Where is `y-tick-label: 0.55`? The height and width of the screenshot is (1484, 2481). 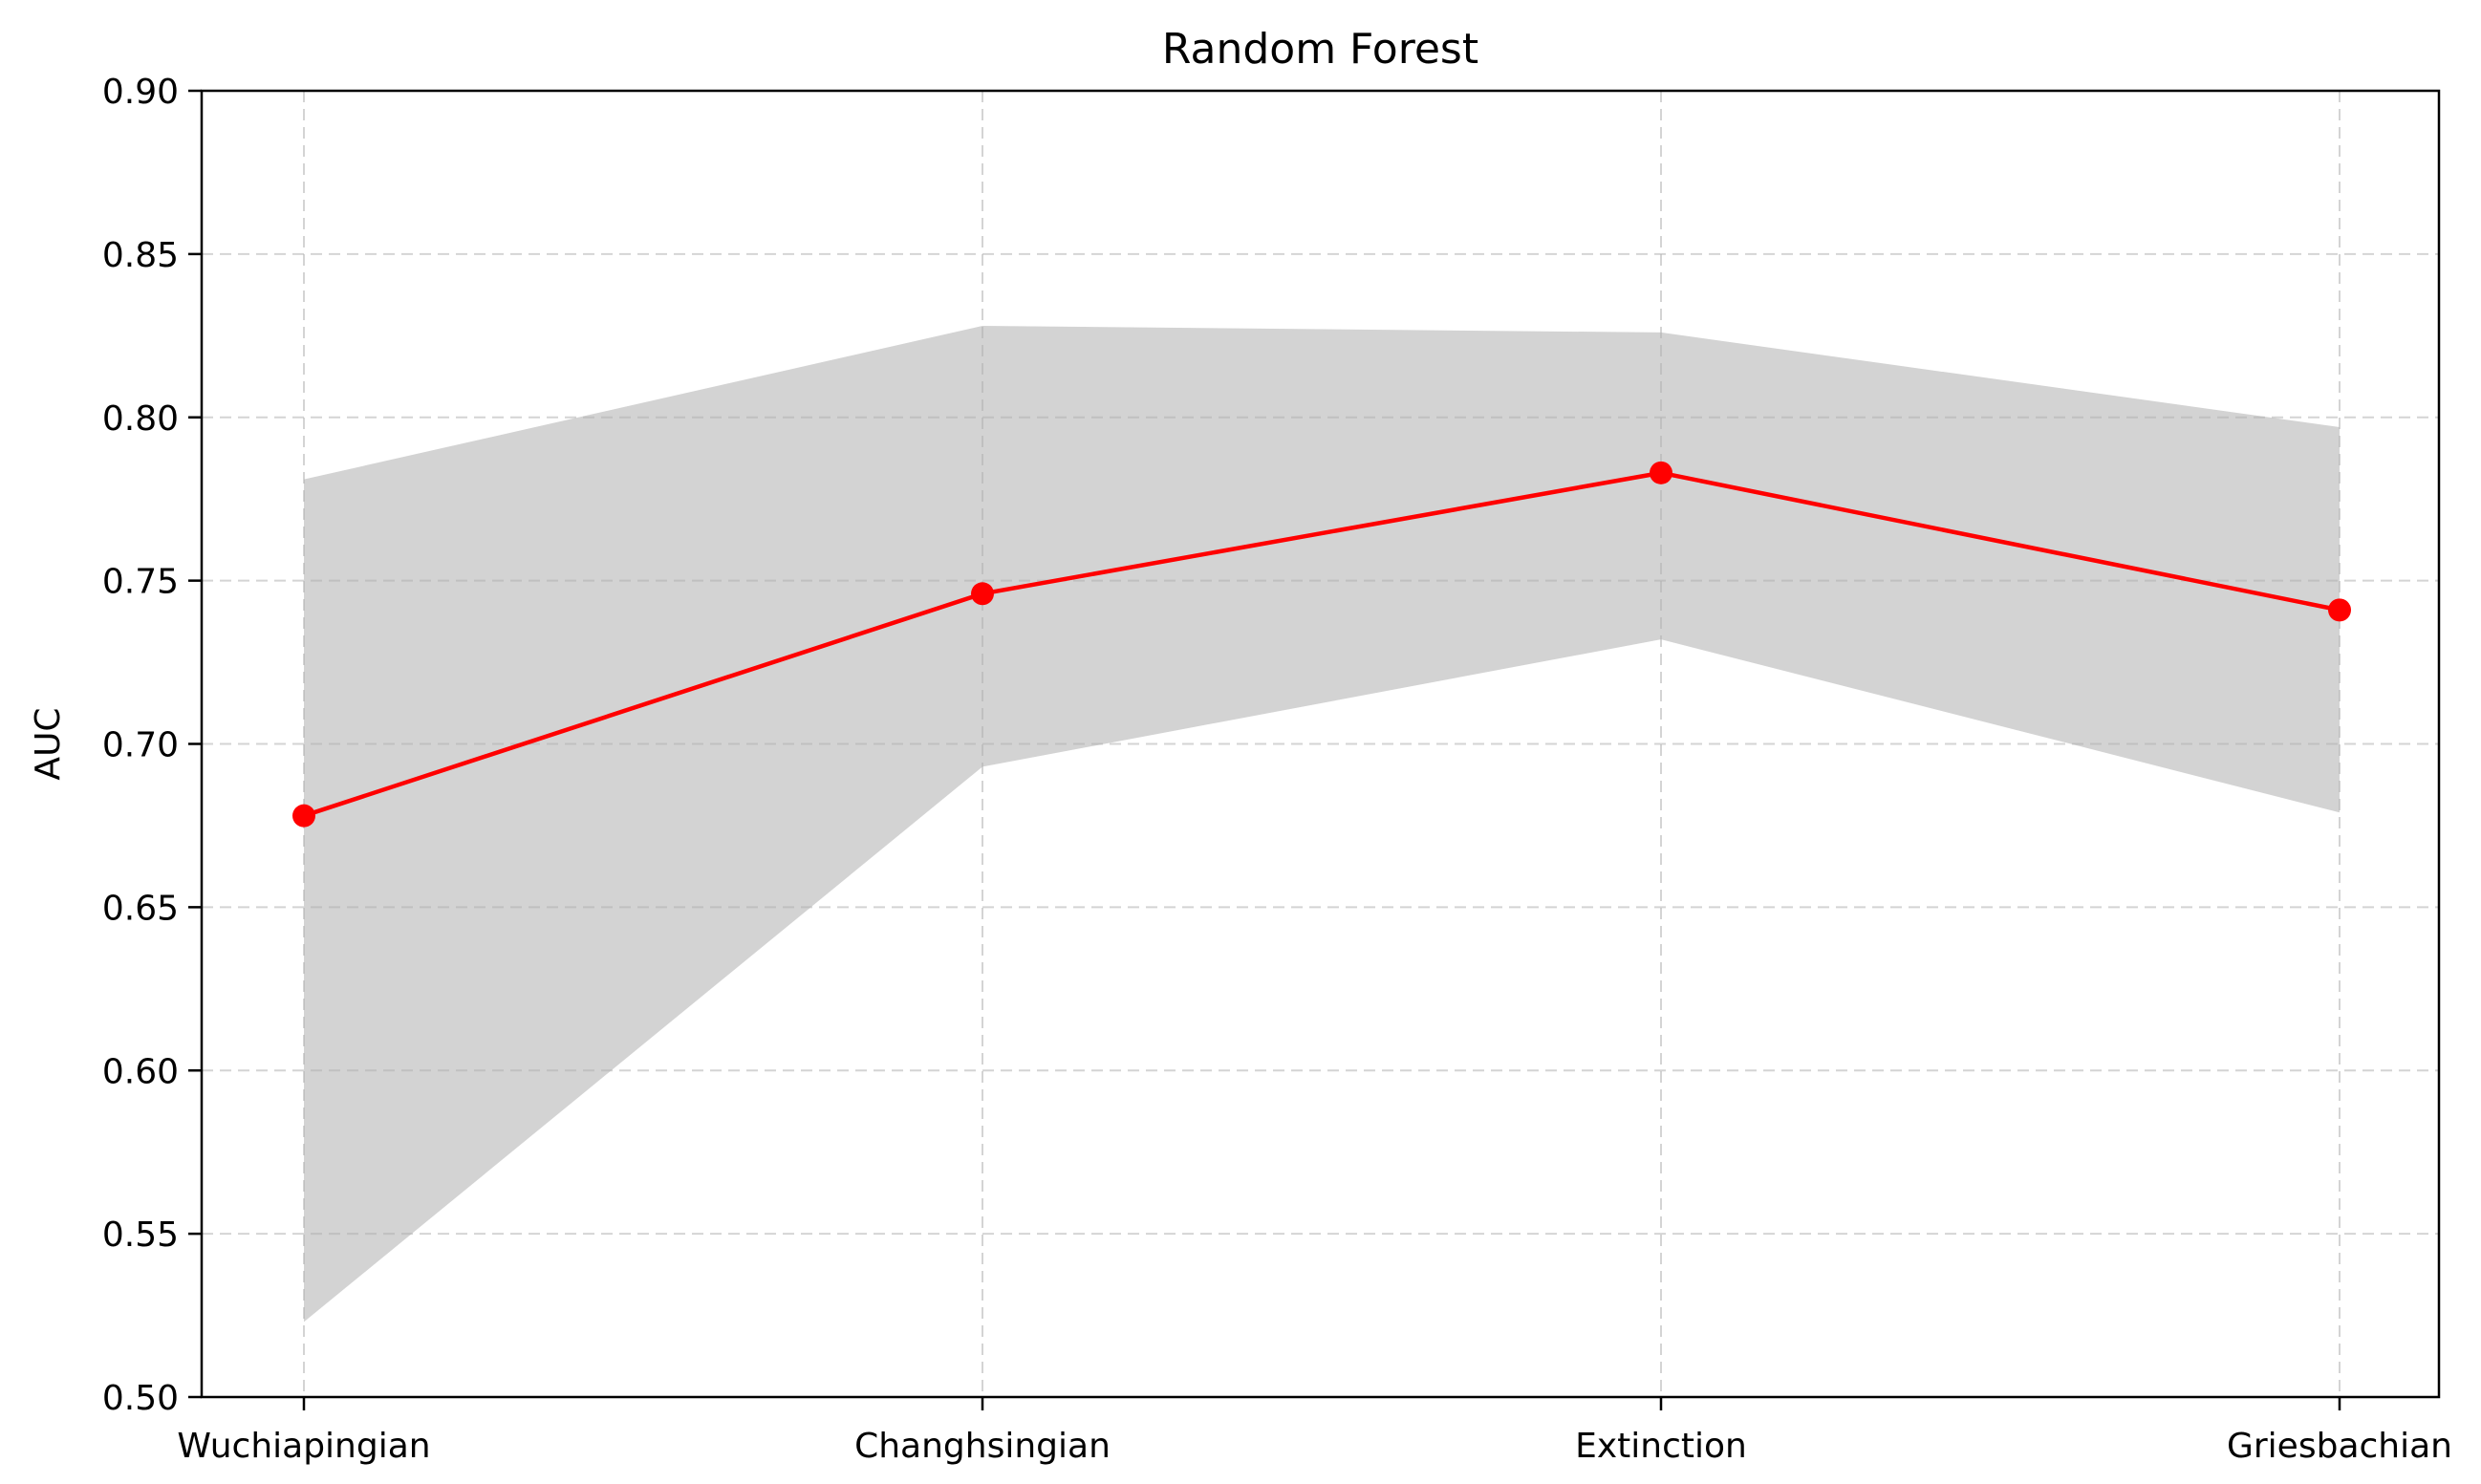 y-tick-label: 0.55 is located at coordinates (140, 1235).